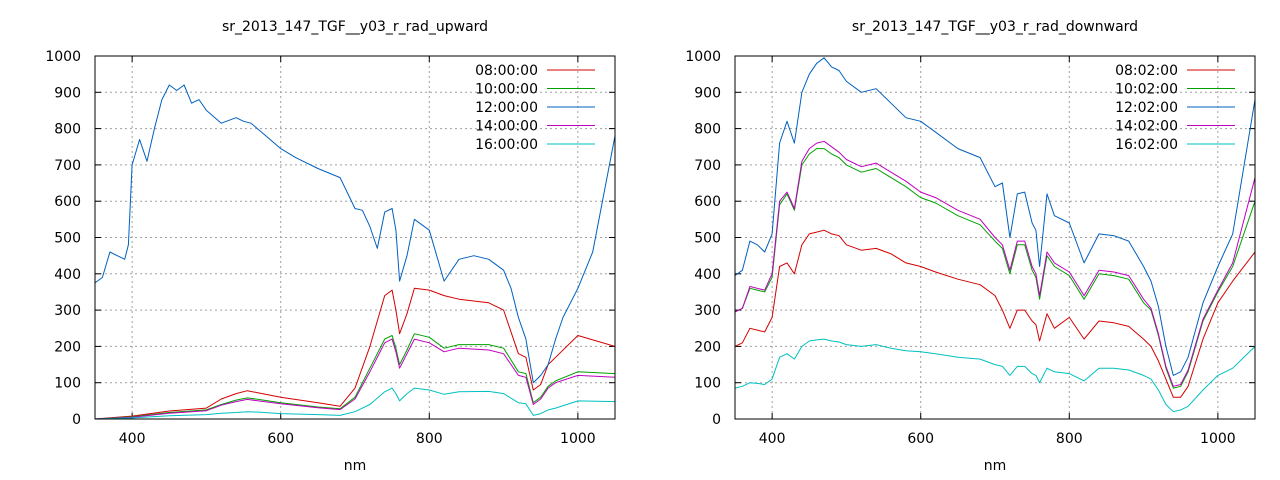 The height and width of the screenshot is (480, 1280). Describe the element at coordinates (506, 90) in the screenshot. I see `legend-label: 10:00:00` at that location.